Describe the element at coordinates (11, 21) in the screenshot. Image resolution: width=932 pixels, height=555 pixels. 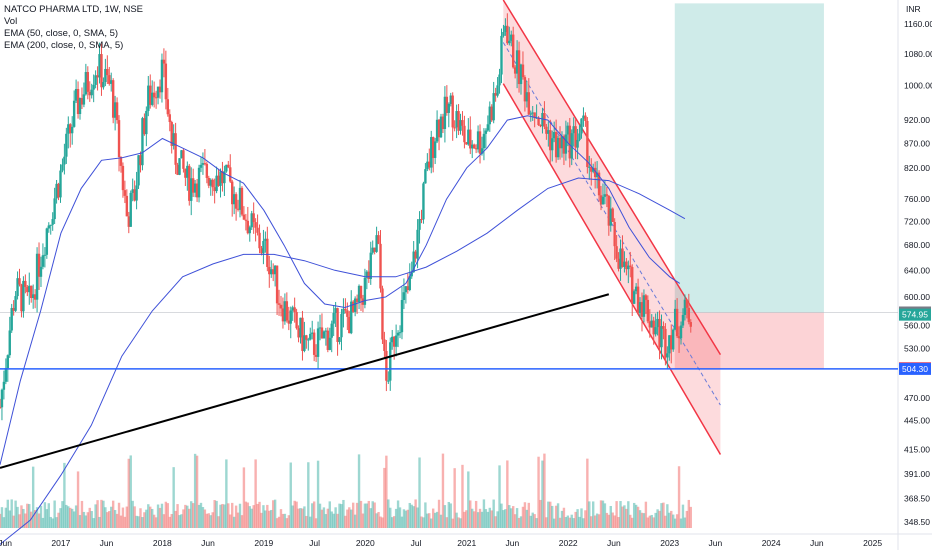
I see `indicator-vol: Vol` at that location.